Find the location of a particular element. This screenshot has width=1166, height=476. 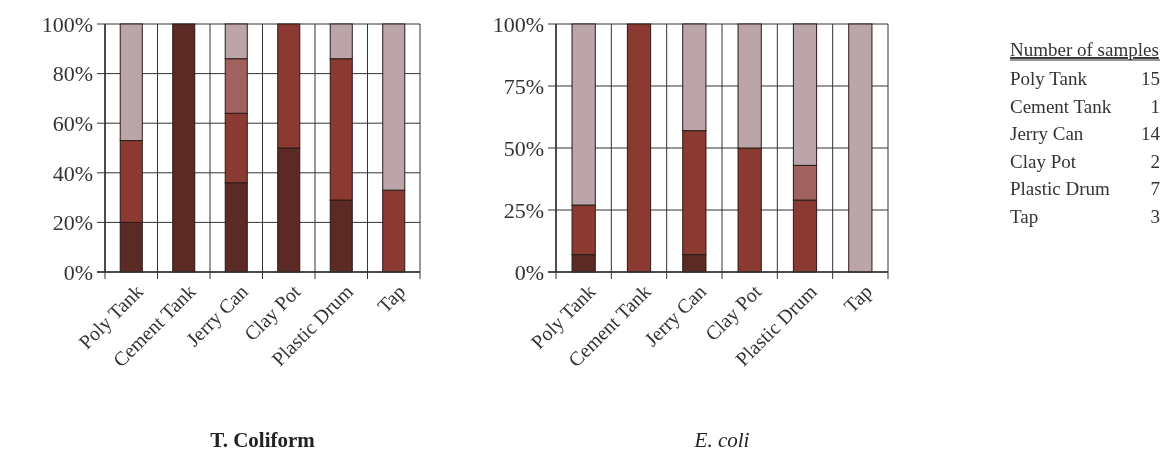

category-label: Jerry Can is located at coordinates (1047, 133).